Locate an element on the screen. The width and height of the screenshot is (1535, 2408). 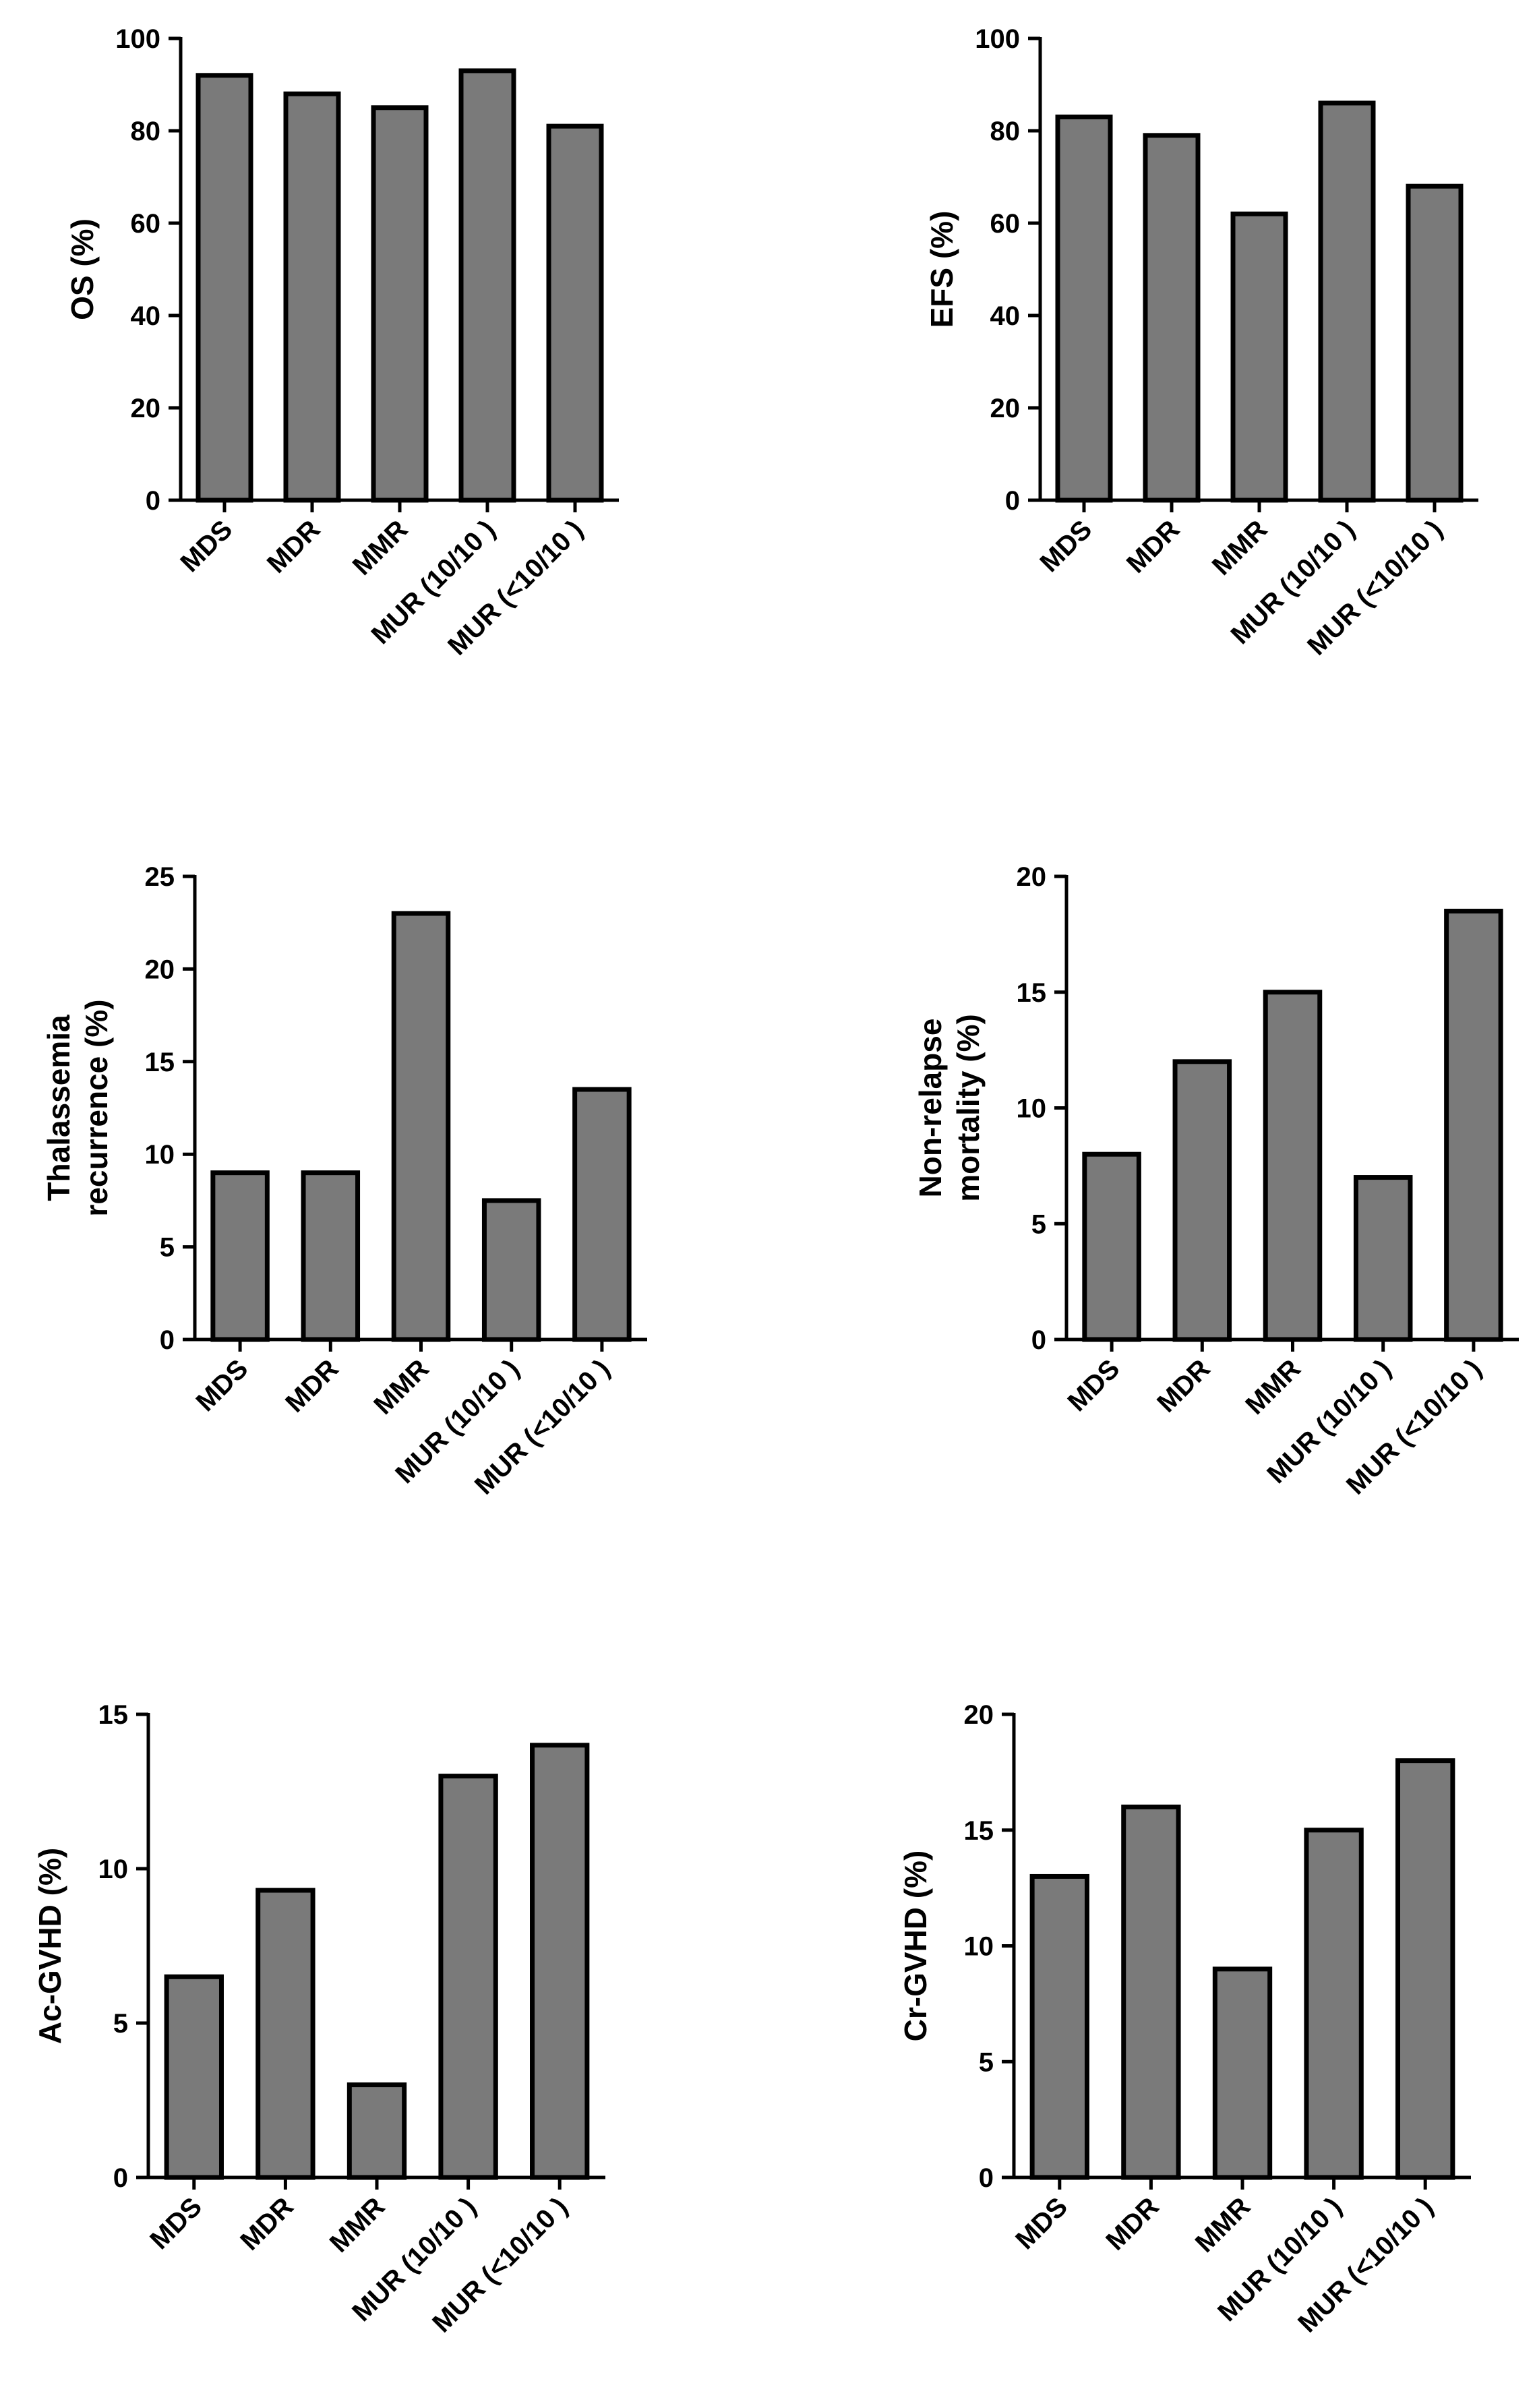
y-axis-title: Ac-GVHD (%) is located at coordinates (50, 1946).